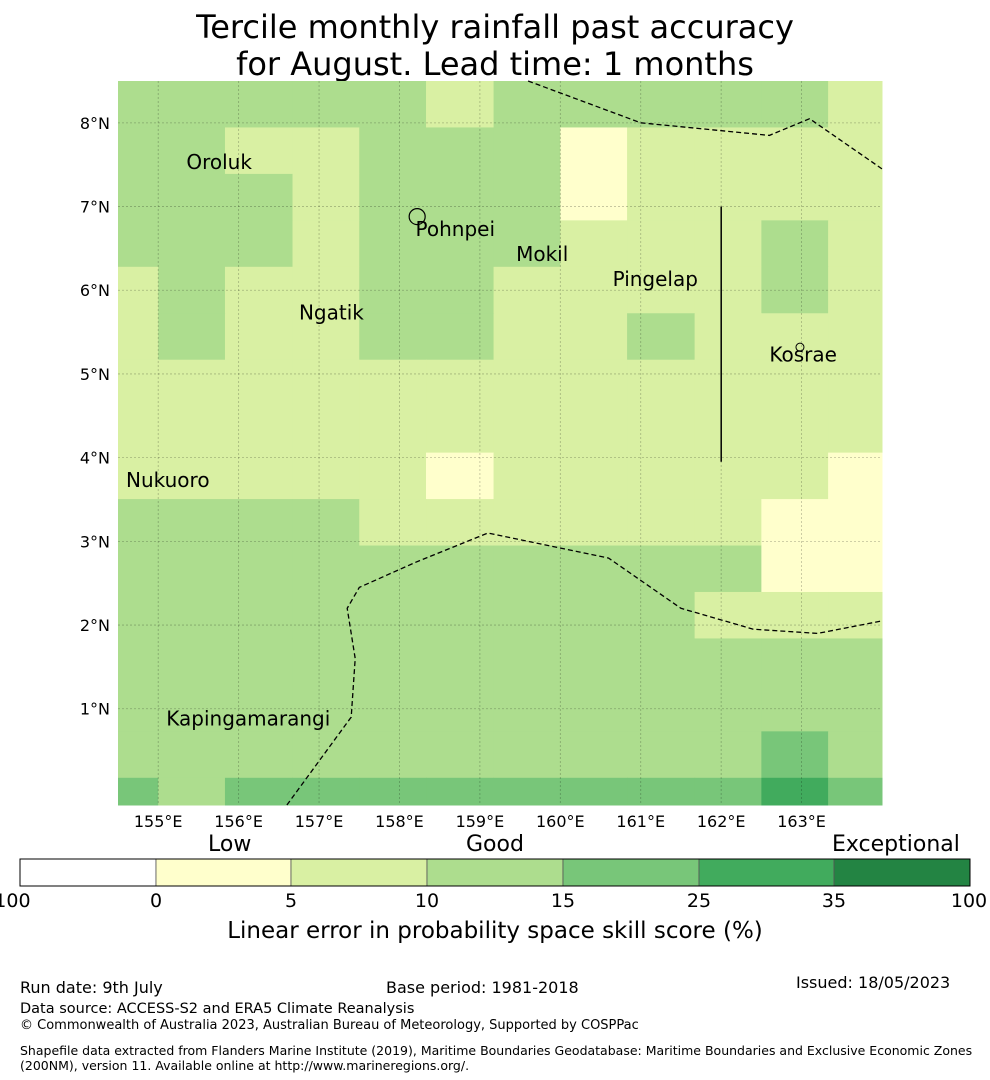  I want to click on place-label: Kosrae, so click(803, 354).